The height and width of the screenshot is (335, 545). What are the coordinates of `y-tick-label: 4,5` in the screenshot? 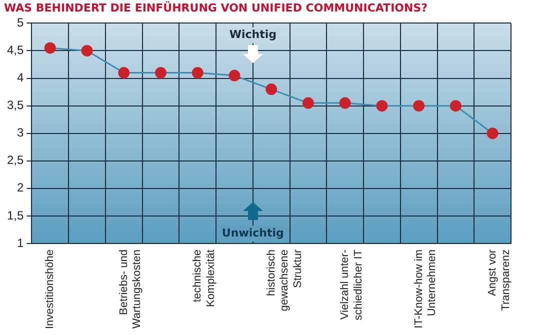 It's located at (15, 50).